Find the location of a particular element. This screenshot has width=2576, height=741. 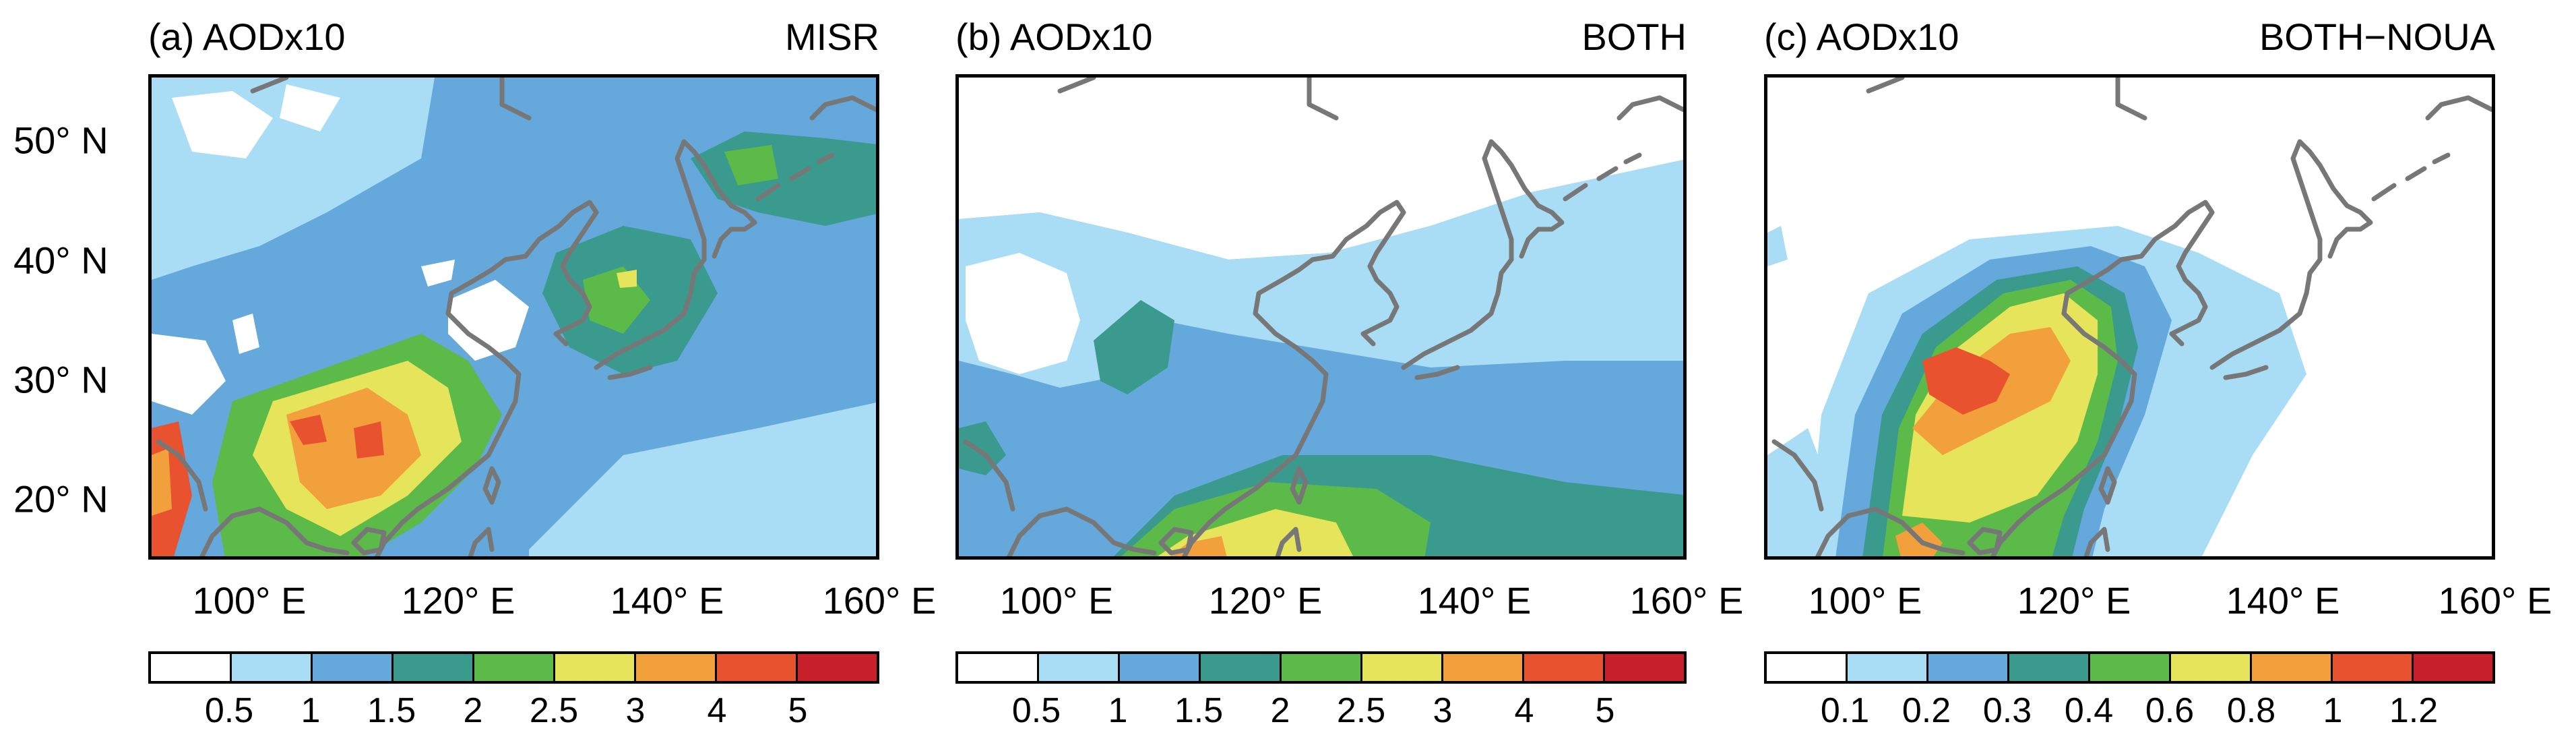

panel-a-x-tick-140e: 140° E is located at coordinates (667, 600).